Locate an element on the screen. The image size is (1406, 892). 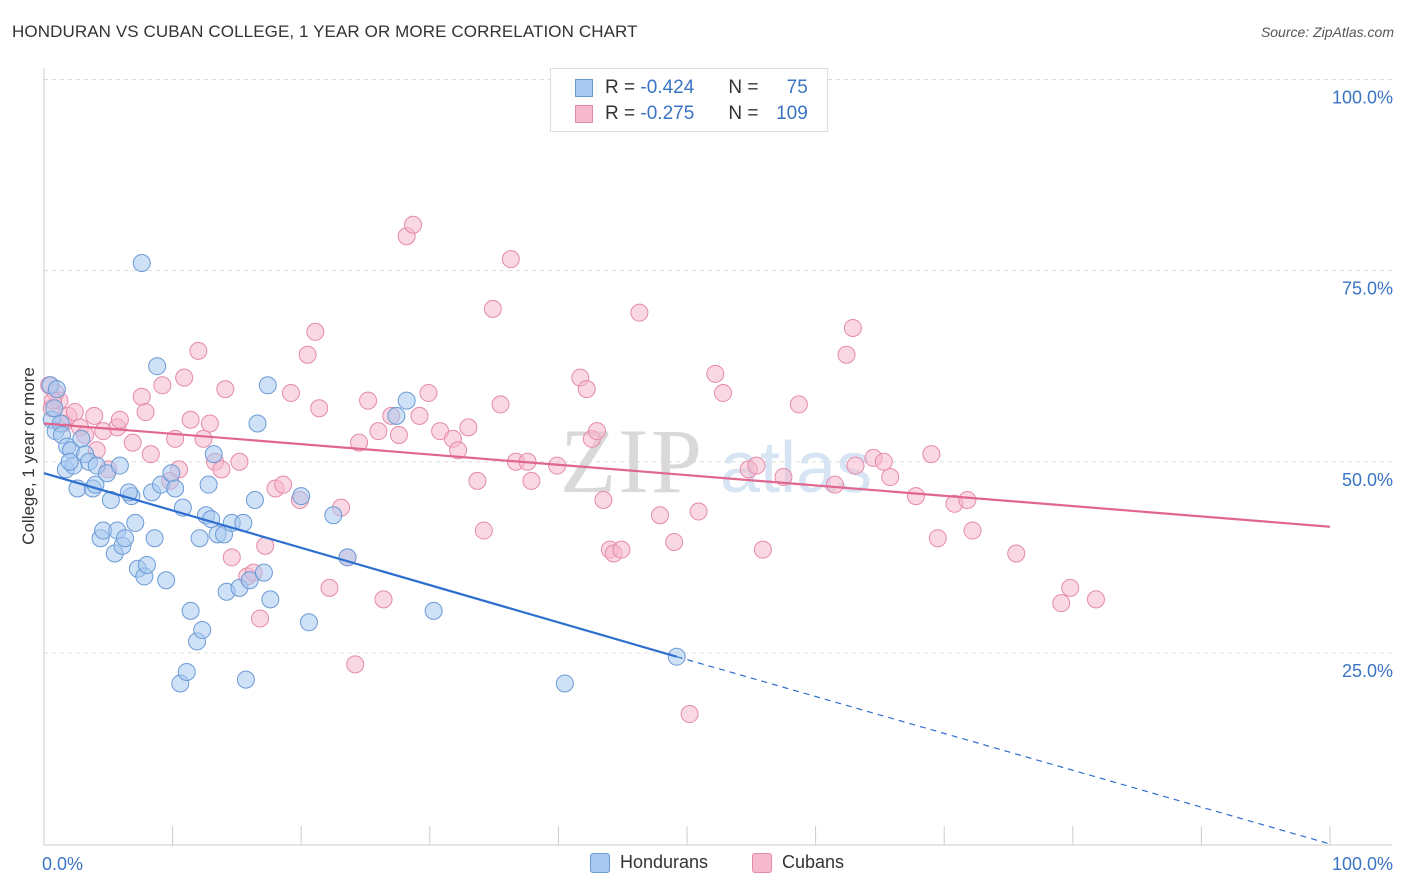
series-label-cubans: Cubans is located at coordinates (813, 862).